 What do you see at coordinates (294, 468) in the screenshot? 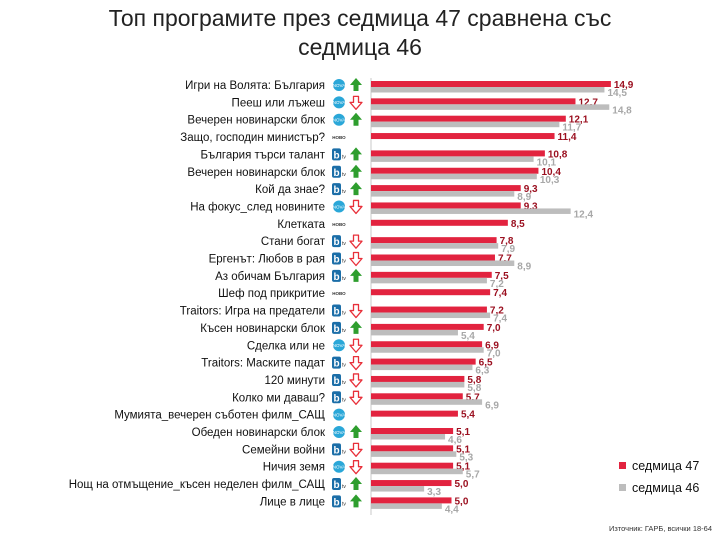
I see `category-label: Ничия земя` at bounding box center [294, 468].